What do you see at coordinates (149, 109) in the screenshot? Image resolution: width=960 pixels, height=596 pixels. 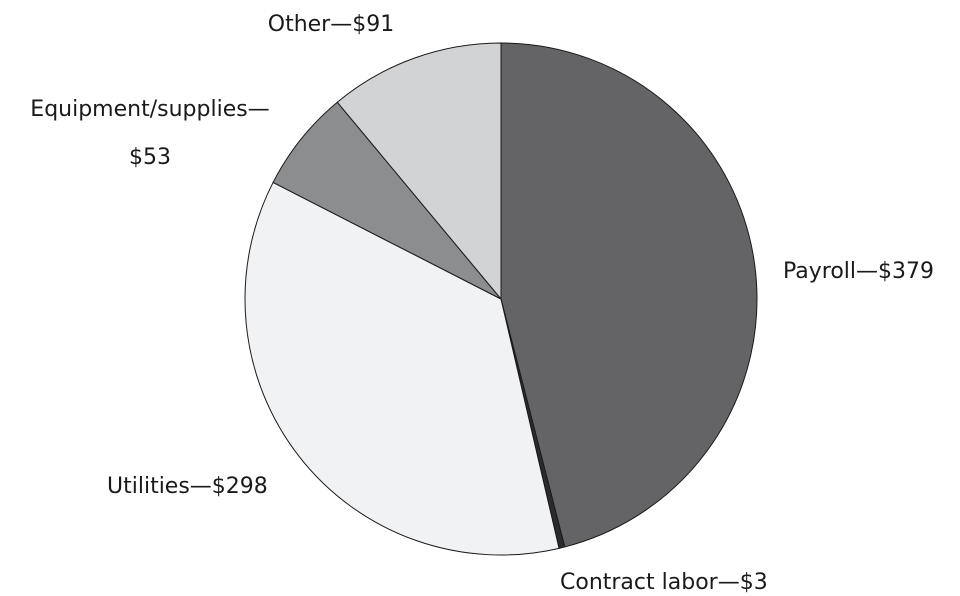 I see `slice-label: Equipment/supplies—` at bounding box center [149, 109].